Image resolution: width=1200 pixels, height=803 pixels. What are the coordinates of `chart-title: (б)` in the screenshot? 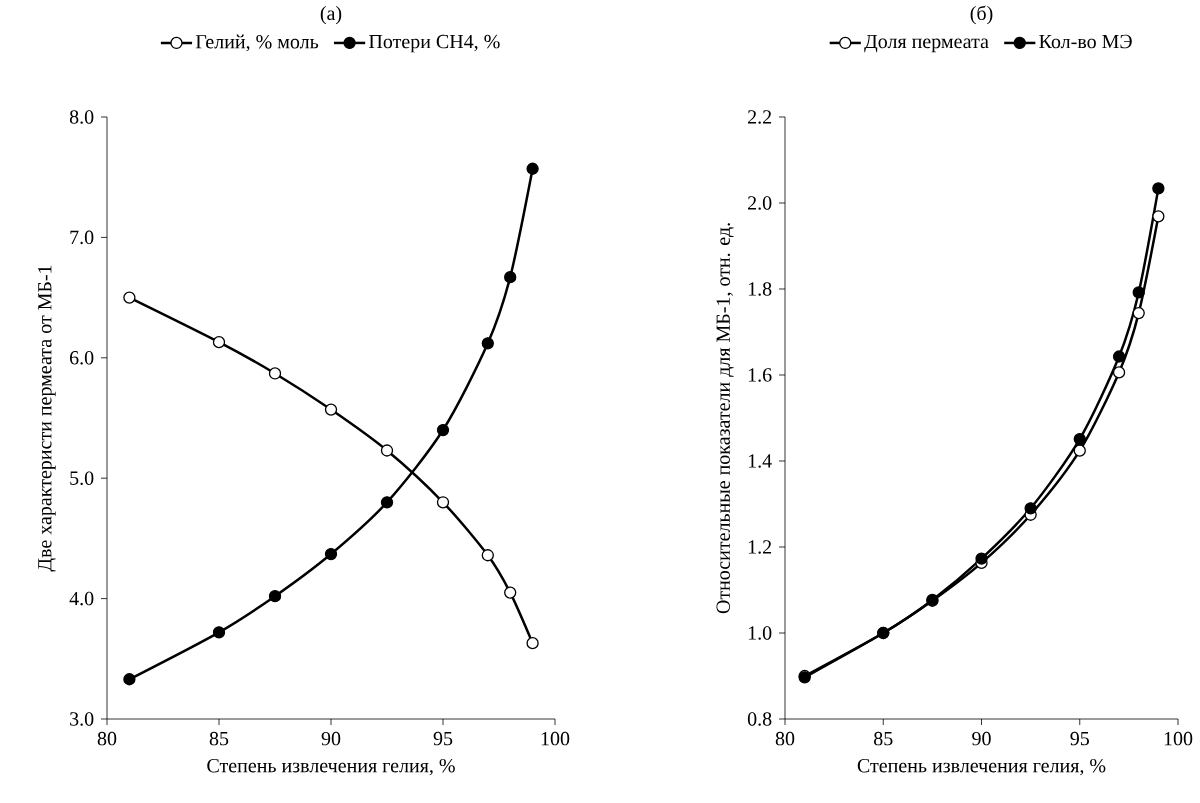 It's located at (981, 15).